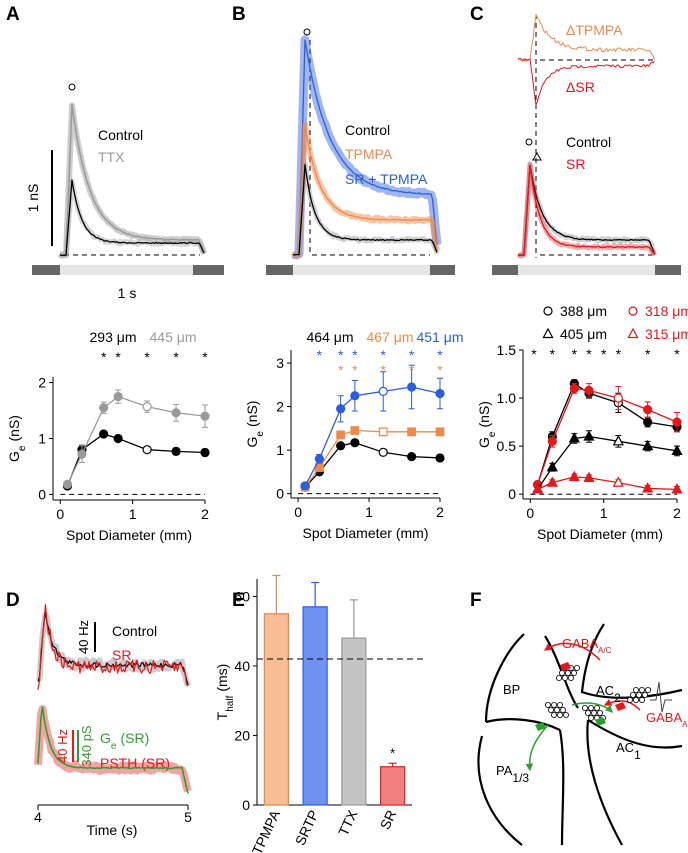 The image size is (688, 853). What do you see at coordinates (580, 734) in the screenshot?
I see `diagram` at bounding box center [580, 734].